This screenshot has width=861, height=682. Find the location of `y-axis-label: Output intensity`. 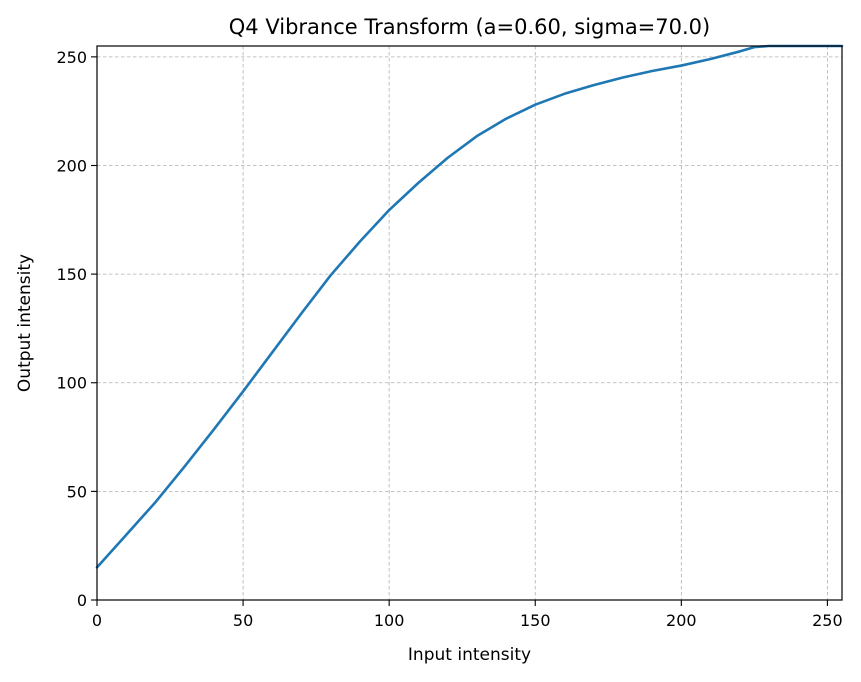

y-axis-label: Output intensity is located at coordinates (25, 323).